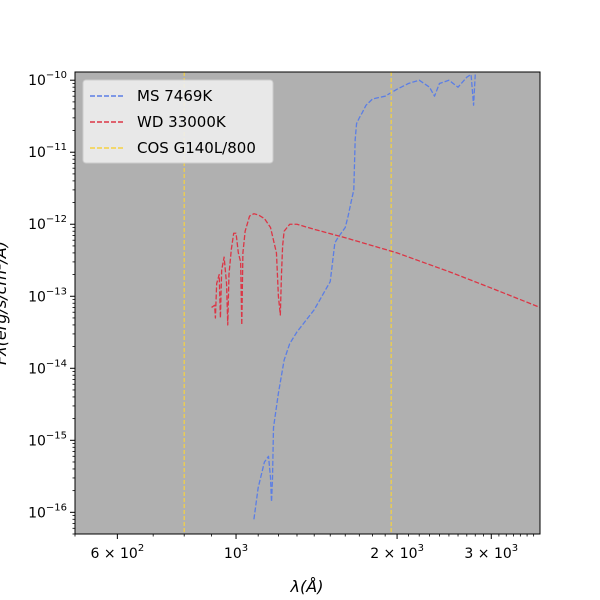  What do you see at coordinates (47, 367) in the screenshot?
I see `y-tick-label: 10−14` at bounding box center [47, 367].